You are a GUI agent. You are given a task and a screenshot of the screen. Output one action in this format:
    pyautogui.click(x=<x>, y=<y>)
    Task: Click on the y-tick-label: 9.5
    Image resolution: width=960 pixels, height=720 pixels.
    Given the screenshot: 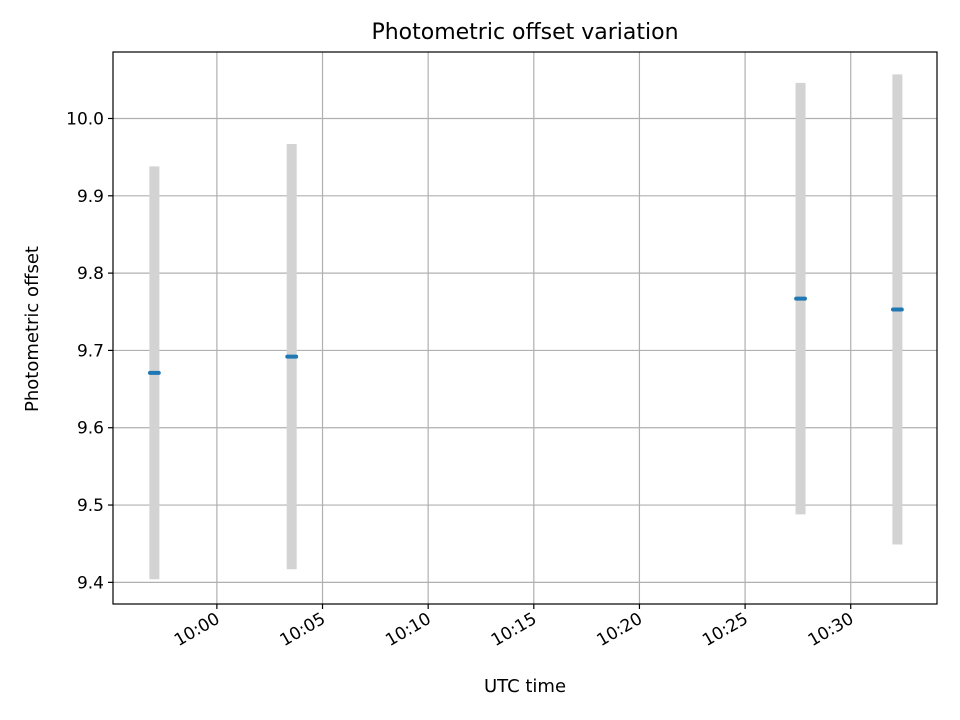 What is the action you would take?
    pyautogui.click(x=90, y=506)
    